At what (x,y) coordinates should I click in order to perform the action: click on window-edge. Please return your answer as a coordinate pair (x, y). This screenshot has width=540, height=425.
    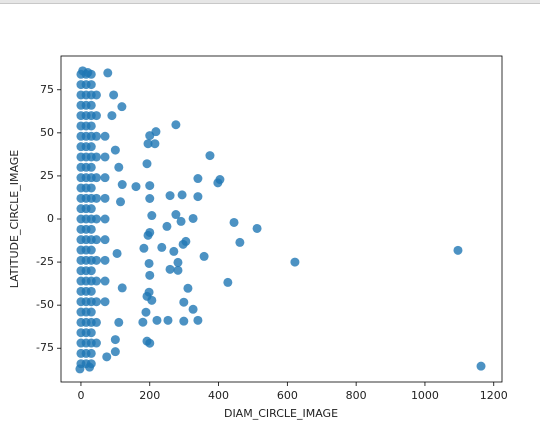
    Looking at the image, I should click on (270, 1).